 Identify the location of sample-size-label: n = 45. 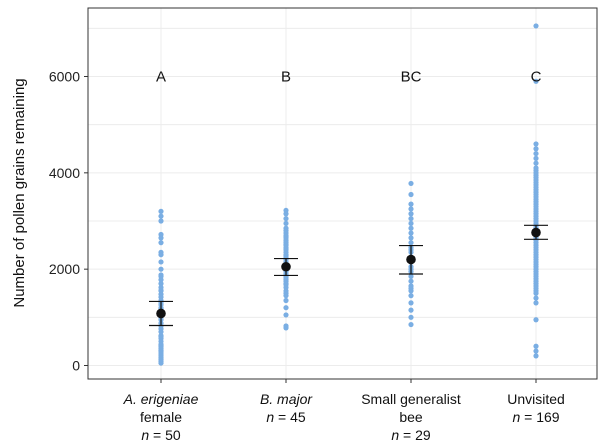
(286, 417).